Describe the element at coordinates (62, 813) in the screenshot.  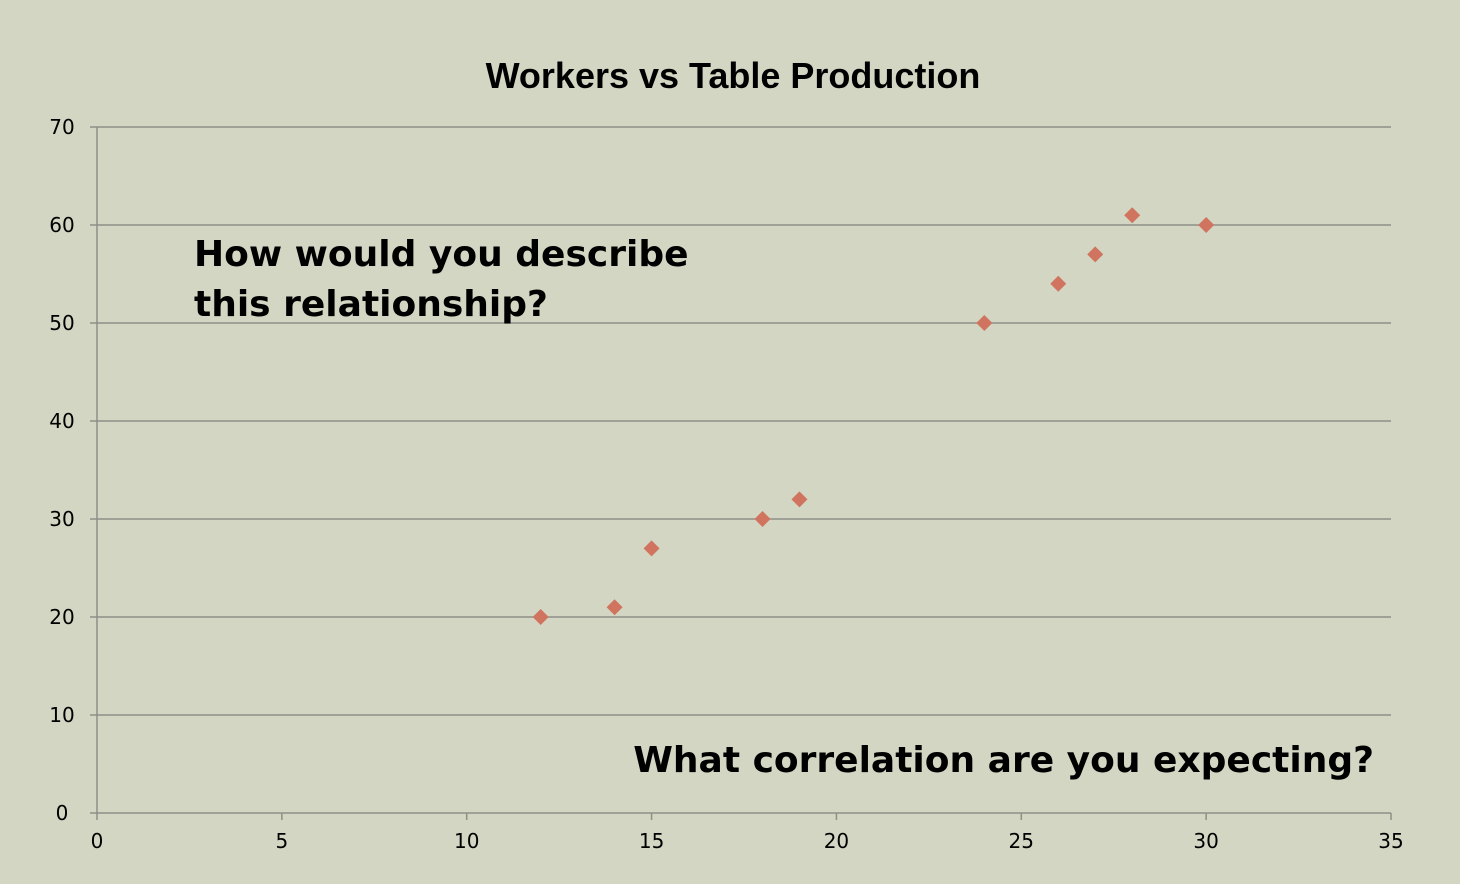
I see `y-tick-label: 0` at that location.